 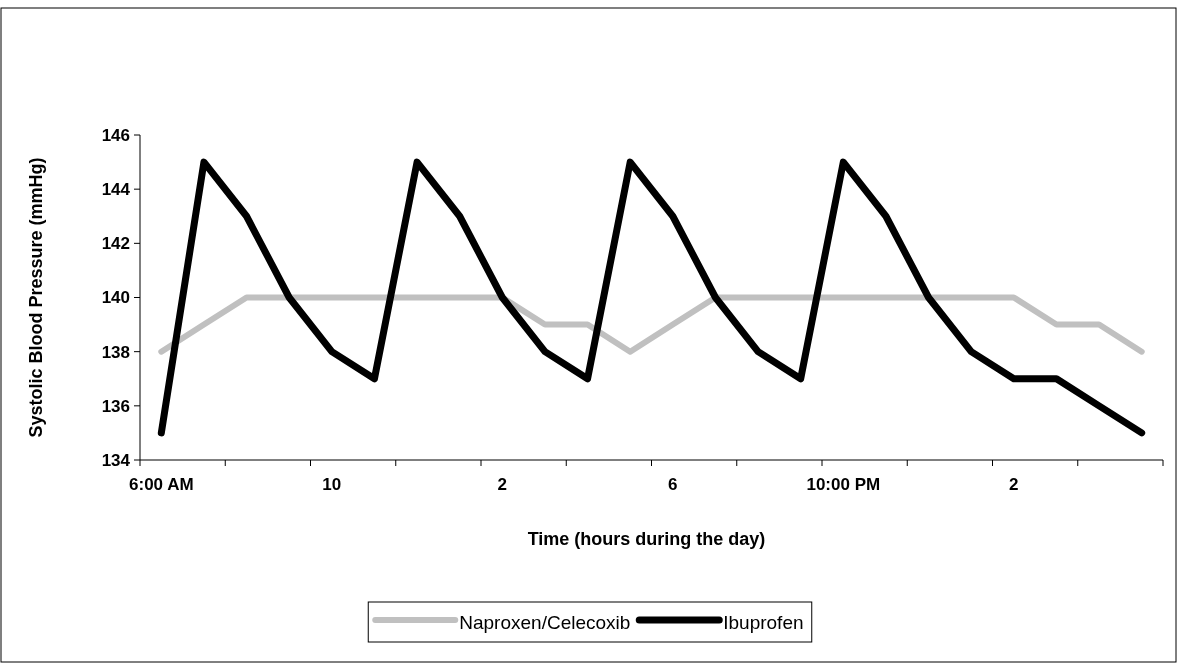 What do you see at coordinates (115, 352) in the screenshot?
I see `y-tick-label: 138` at bounding box center [115, 352].